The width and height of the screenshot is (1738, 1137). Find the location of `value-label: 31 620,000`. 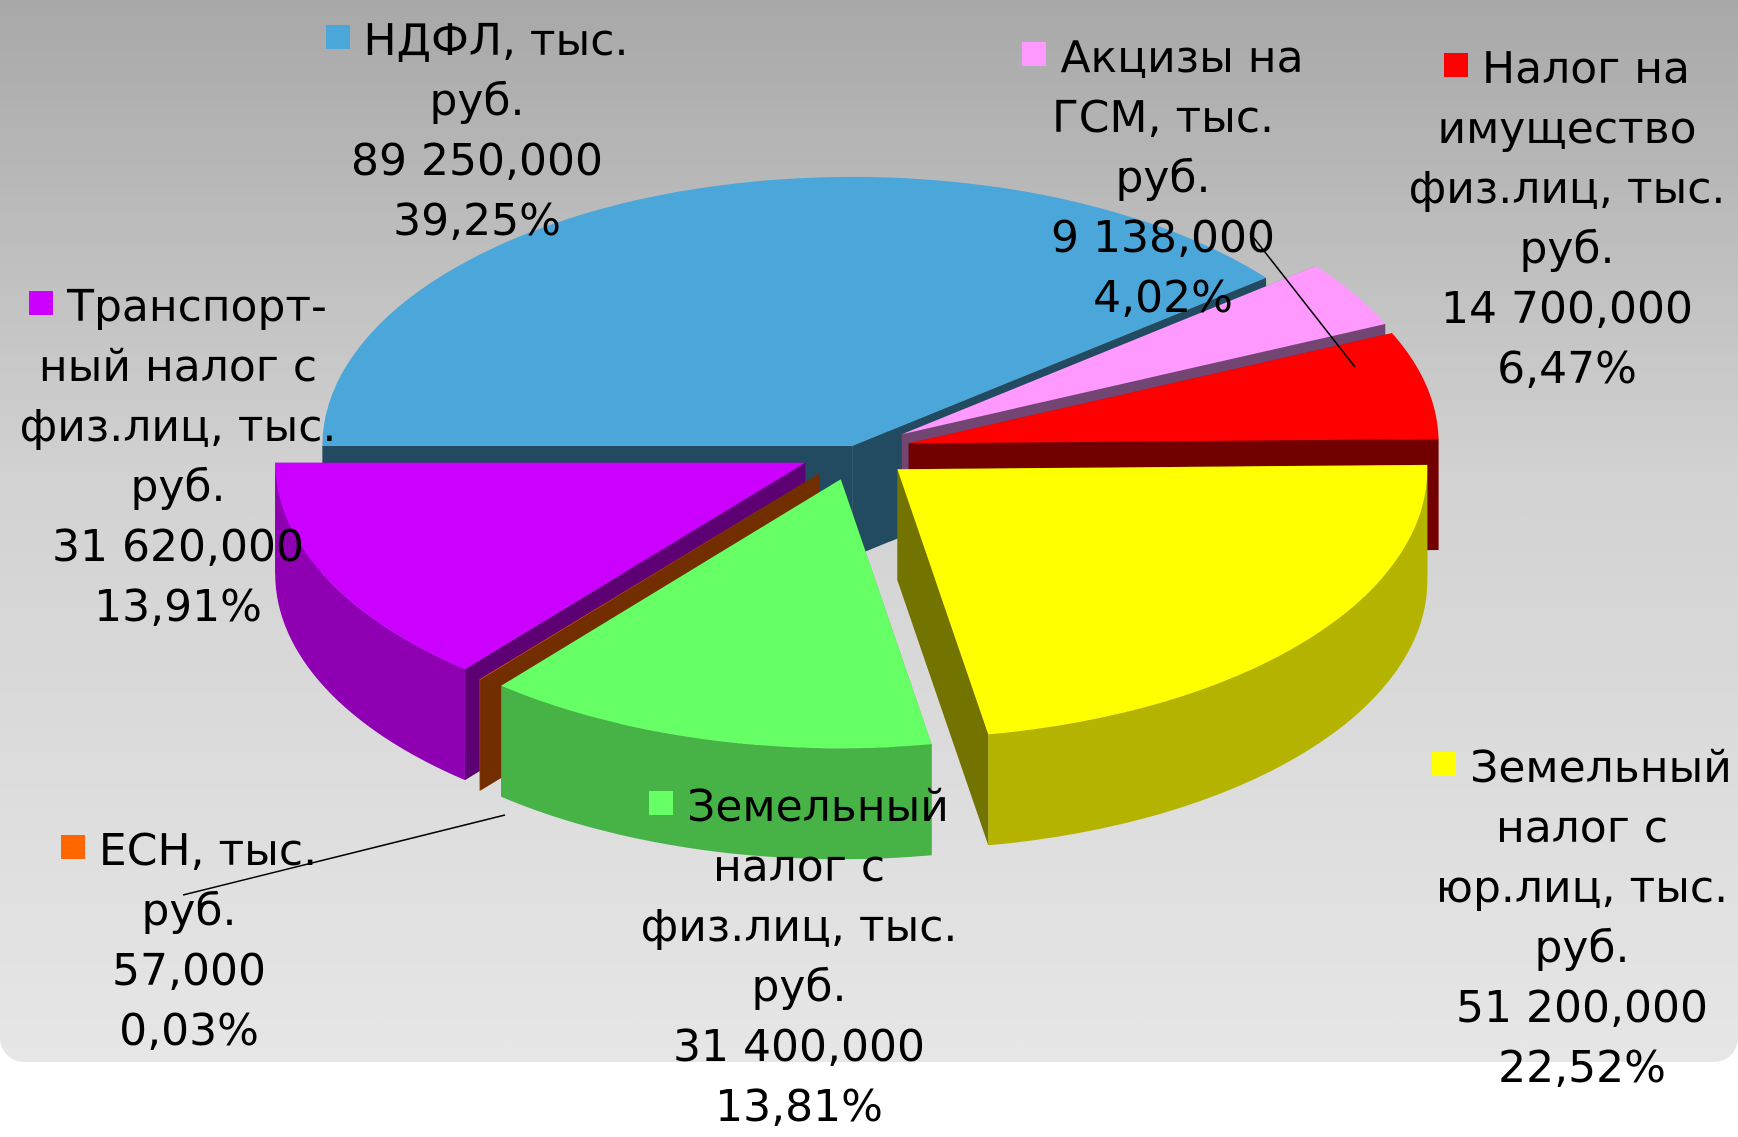

value-label: 31 620,000 is located at coordinates (178, 546).